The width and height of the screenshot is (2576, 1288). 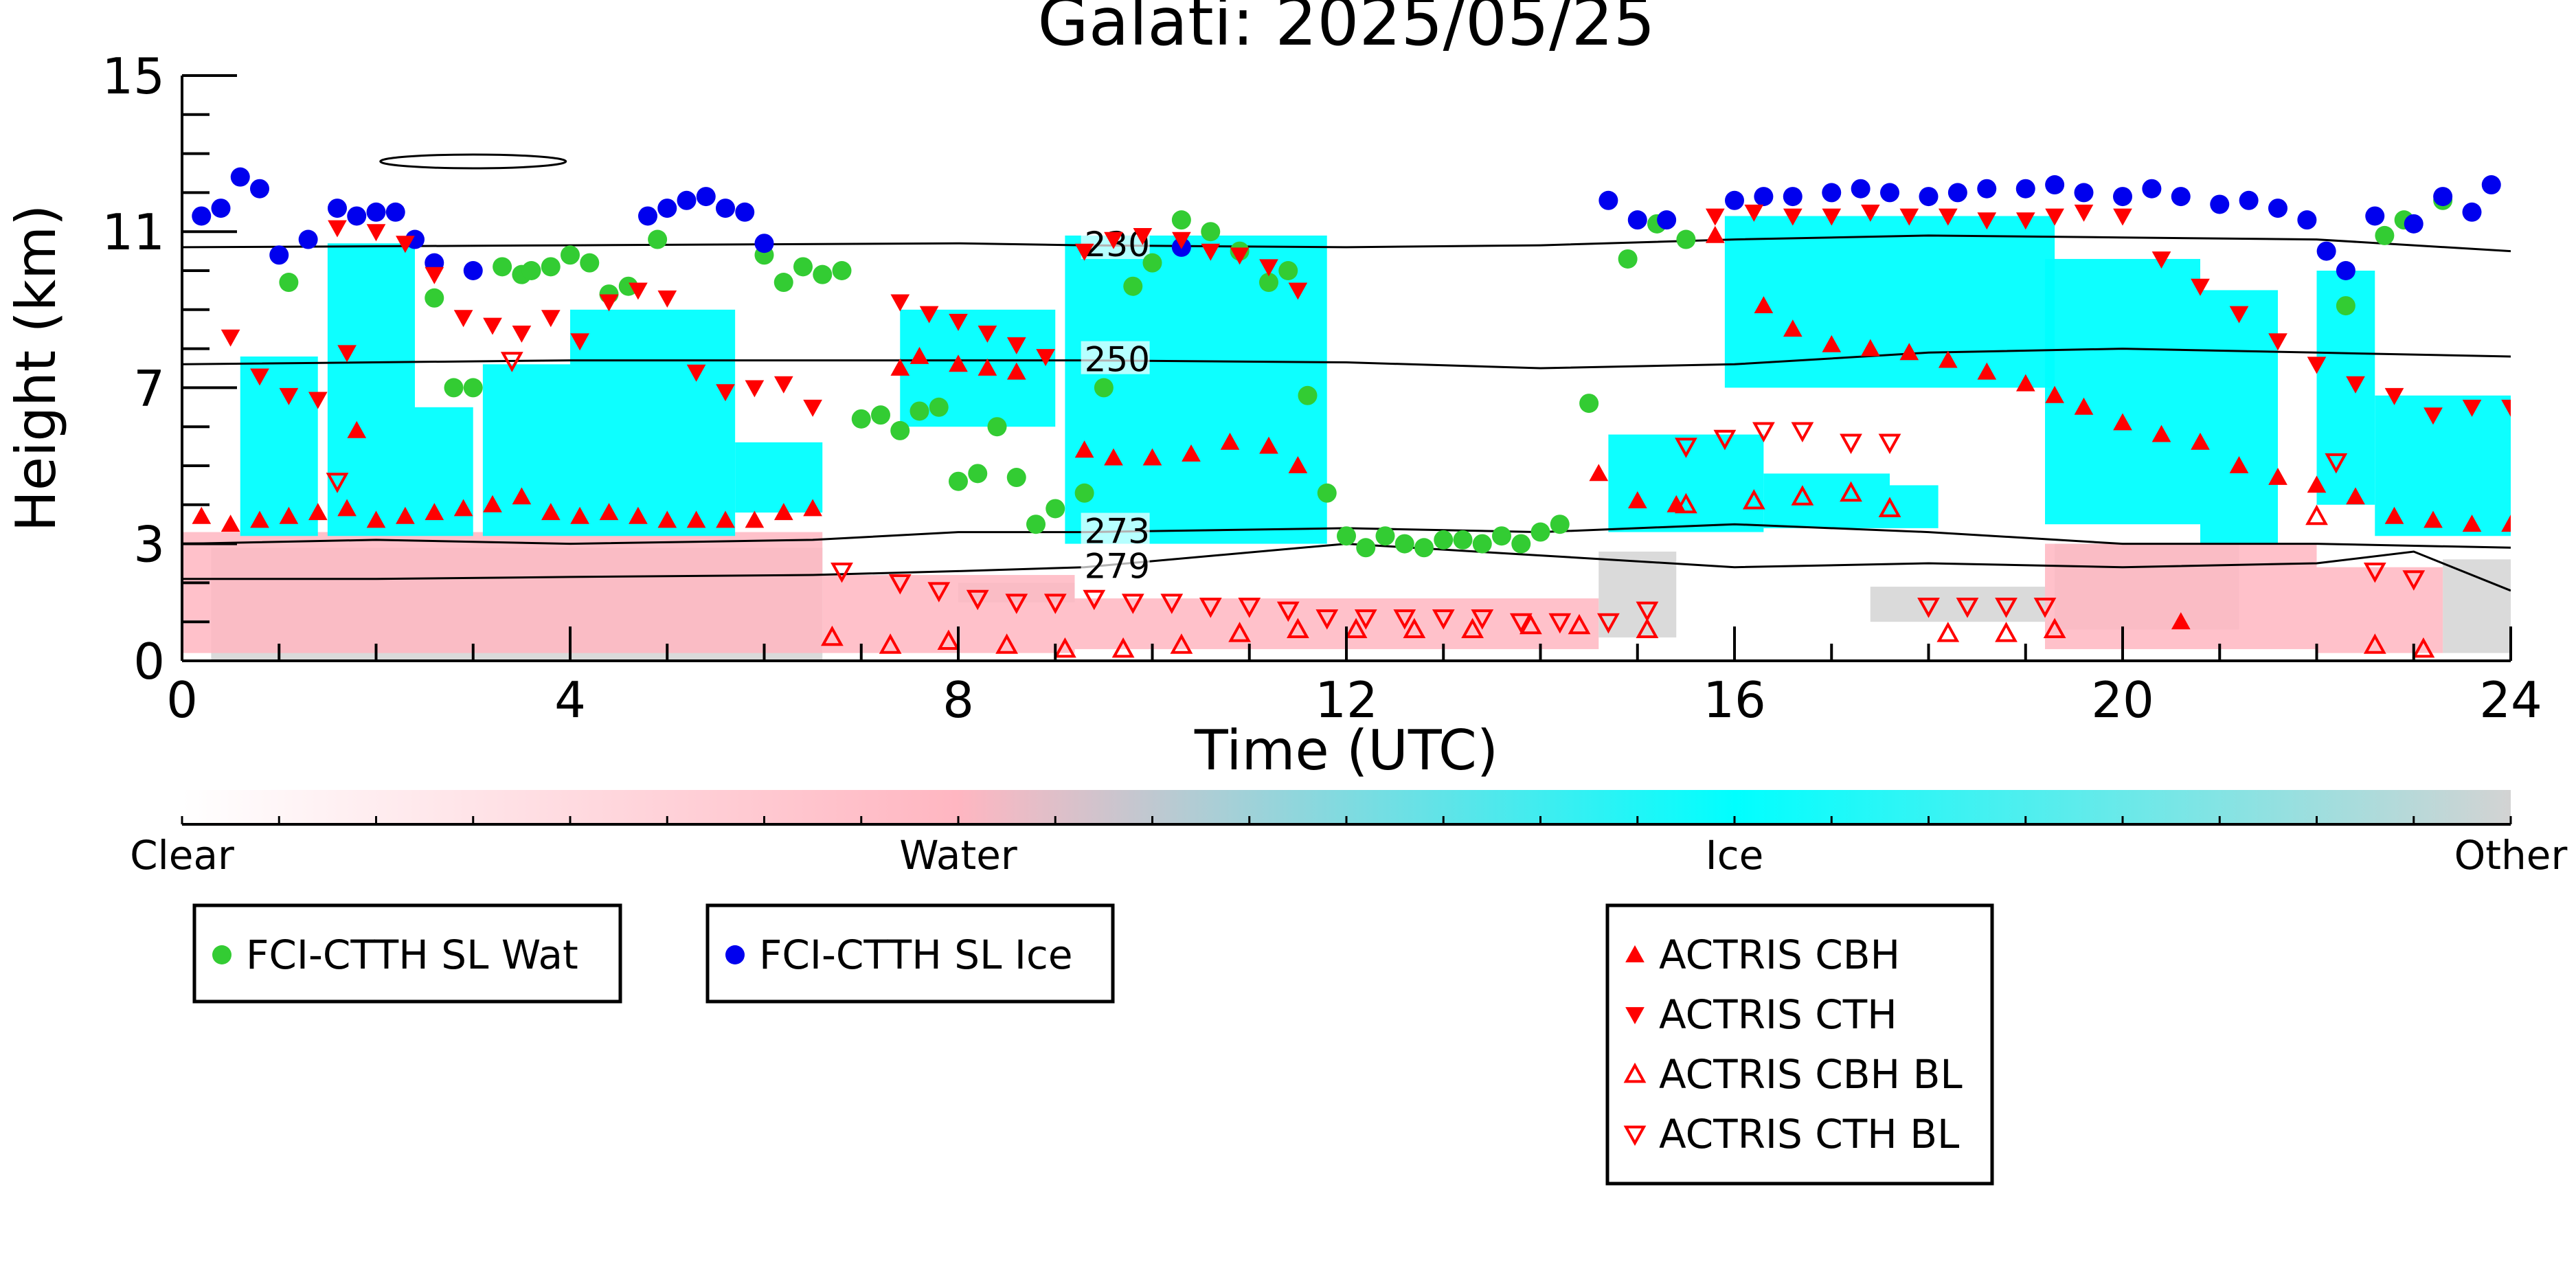 I want to click on x-tick-label-12: 12, so click(x=1346, y=700).